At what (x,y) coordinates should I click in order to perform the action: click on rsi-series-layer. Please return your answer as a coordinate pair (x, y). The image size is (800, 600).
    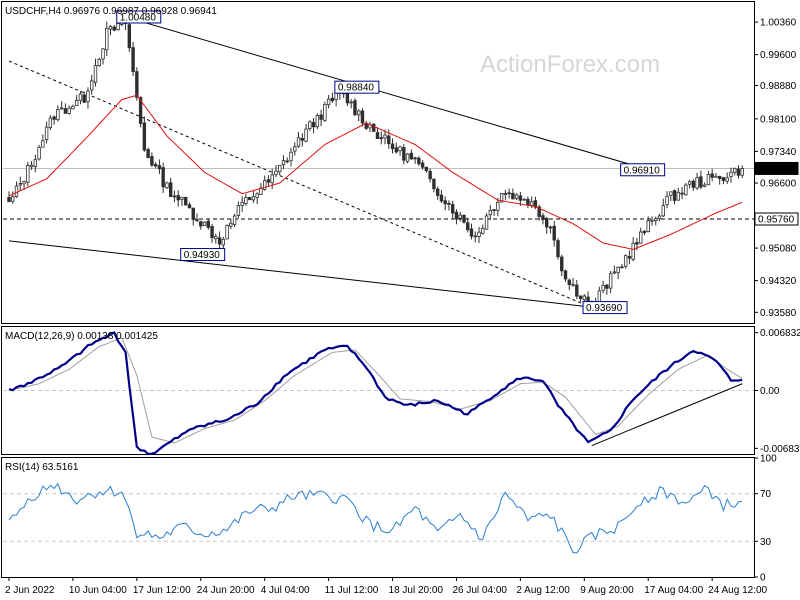
    Looking at the image, I should click on (378, 518).